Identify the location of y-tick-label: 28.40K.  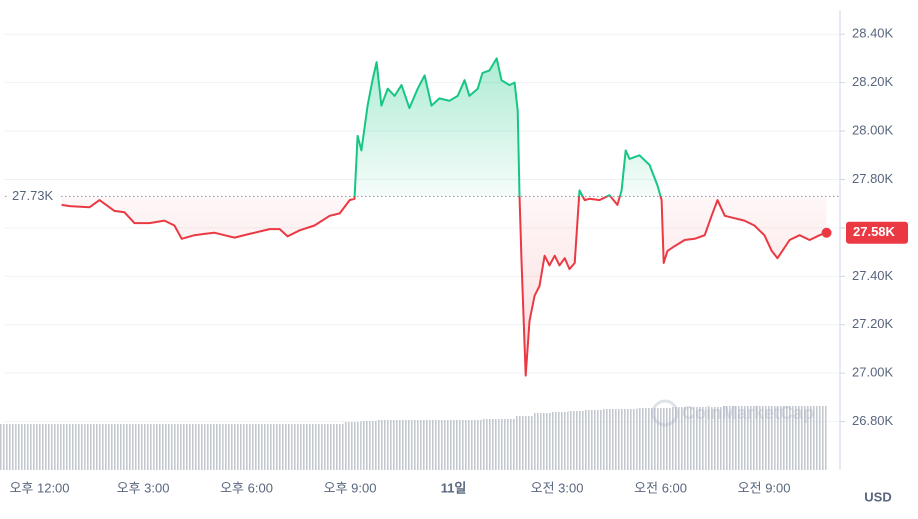
(873, 33).